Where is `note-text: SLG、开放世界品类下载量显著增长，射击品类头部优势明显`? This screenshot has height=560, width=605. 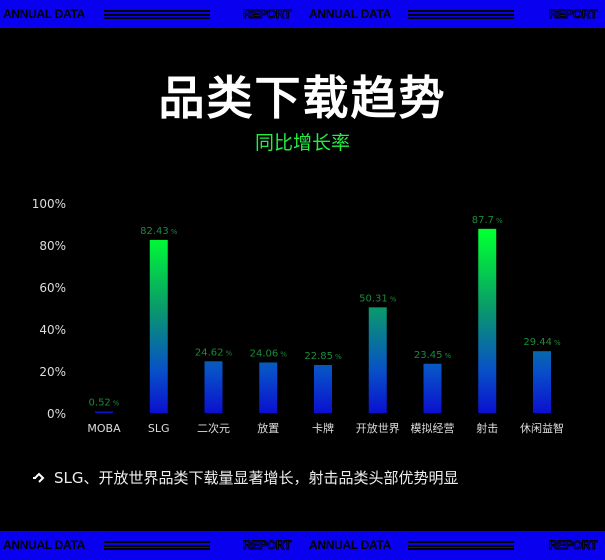 note-text: SLG、开放世界品类下载量显著增长，射击品类头部优势明显 is located at coordinates (256, 478).